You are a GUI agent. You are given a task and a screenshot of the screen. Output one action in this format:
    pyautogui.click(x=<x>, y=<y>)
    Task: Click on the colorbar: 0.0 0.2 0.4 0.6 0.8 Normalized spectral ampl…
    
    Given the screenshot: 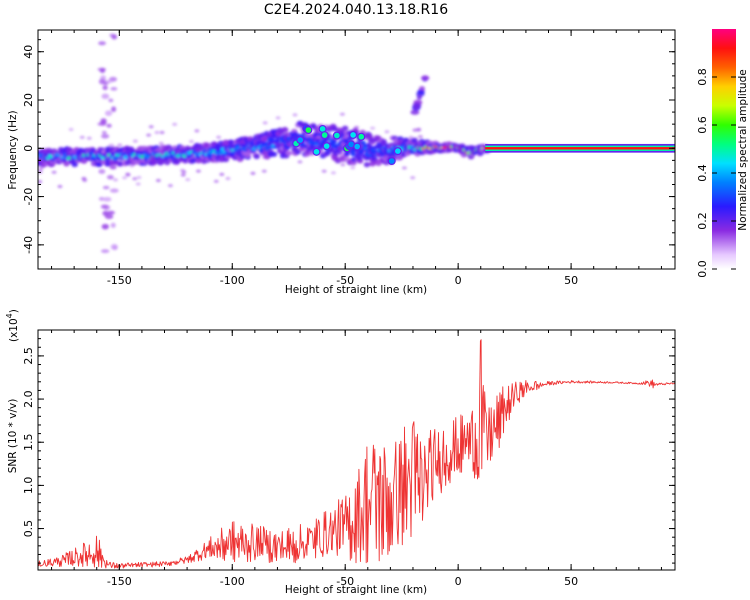 What is the action you would take?
    pyautogui.click(x=722, y=153)
    